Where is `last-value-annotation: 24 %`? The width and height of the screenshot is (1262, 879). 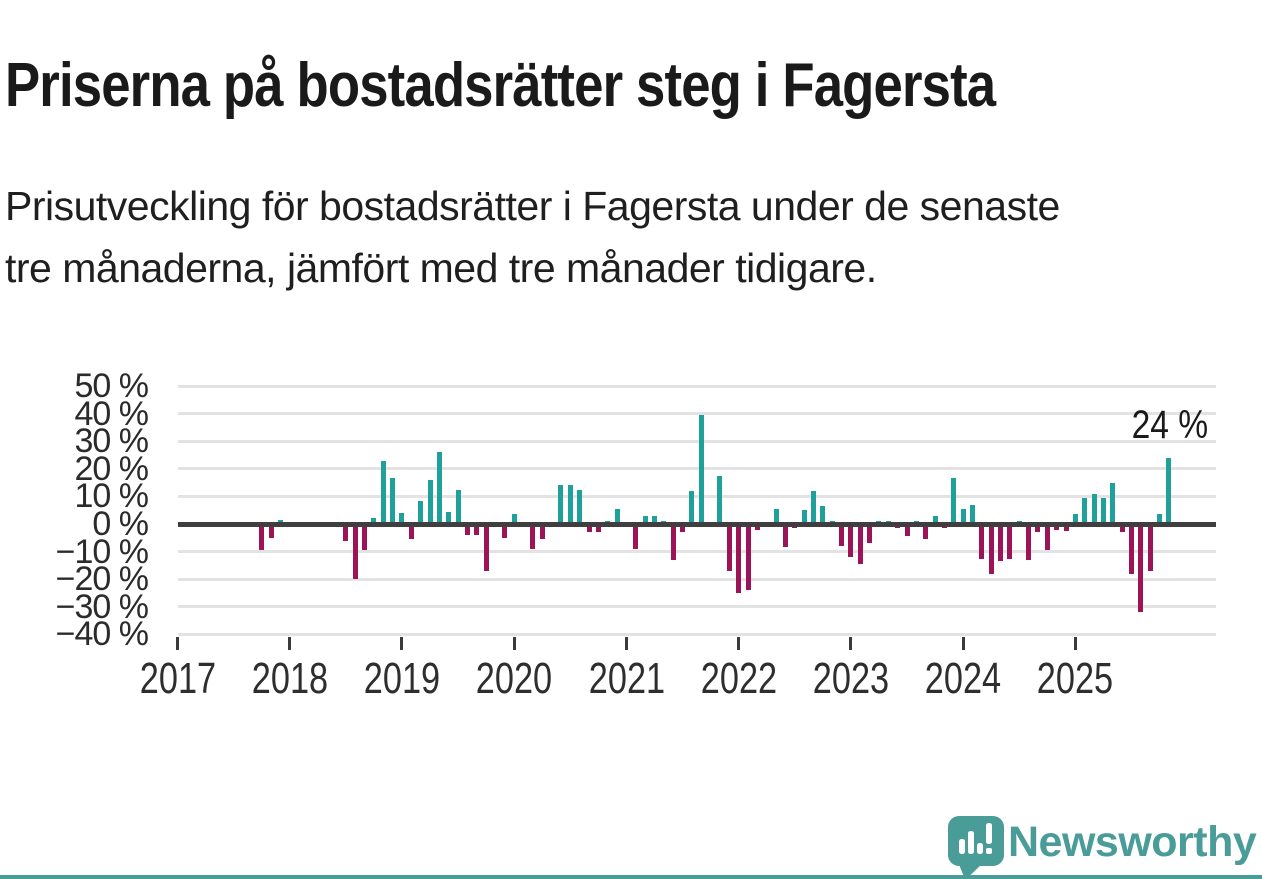
last-value-annotation: 24 % is located at coordinates (1160, 425).